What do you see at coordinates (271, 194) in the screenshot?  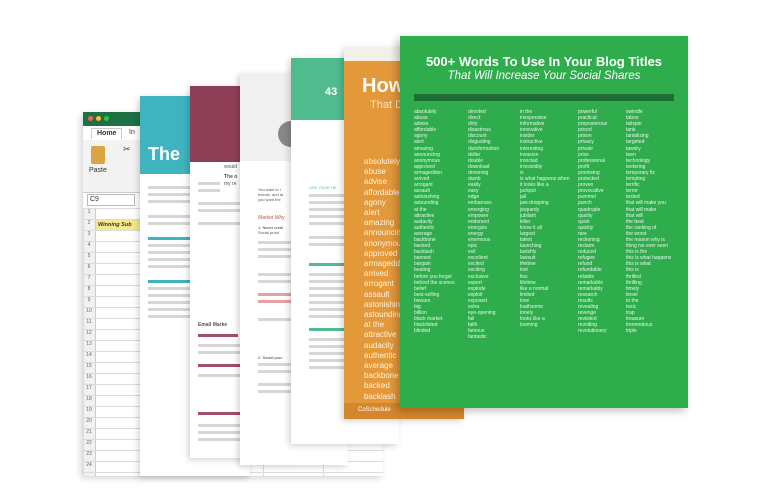 I see `gray-line-2: events, and at` at bounding box center [271, 194].